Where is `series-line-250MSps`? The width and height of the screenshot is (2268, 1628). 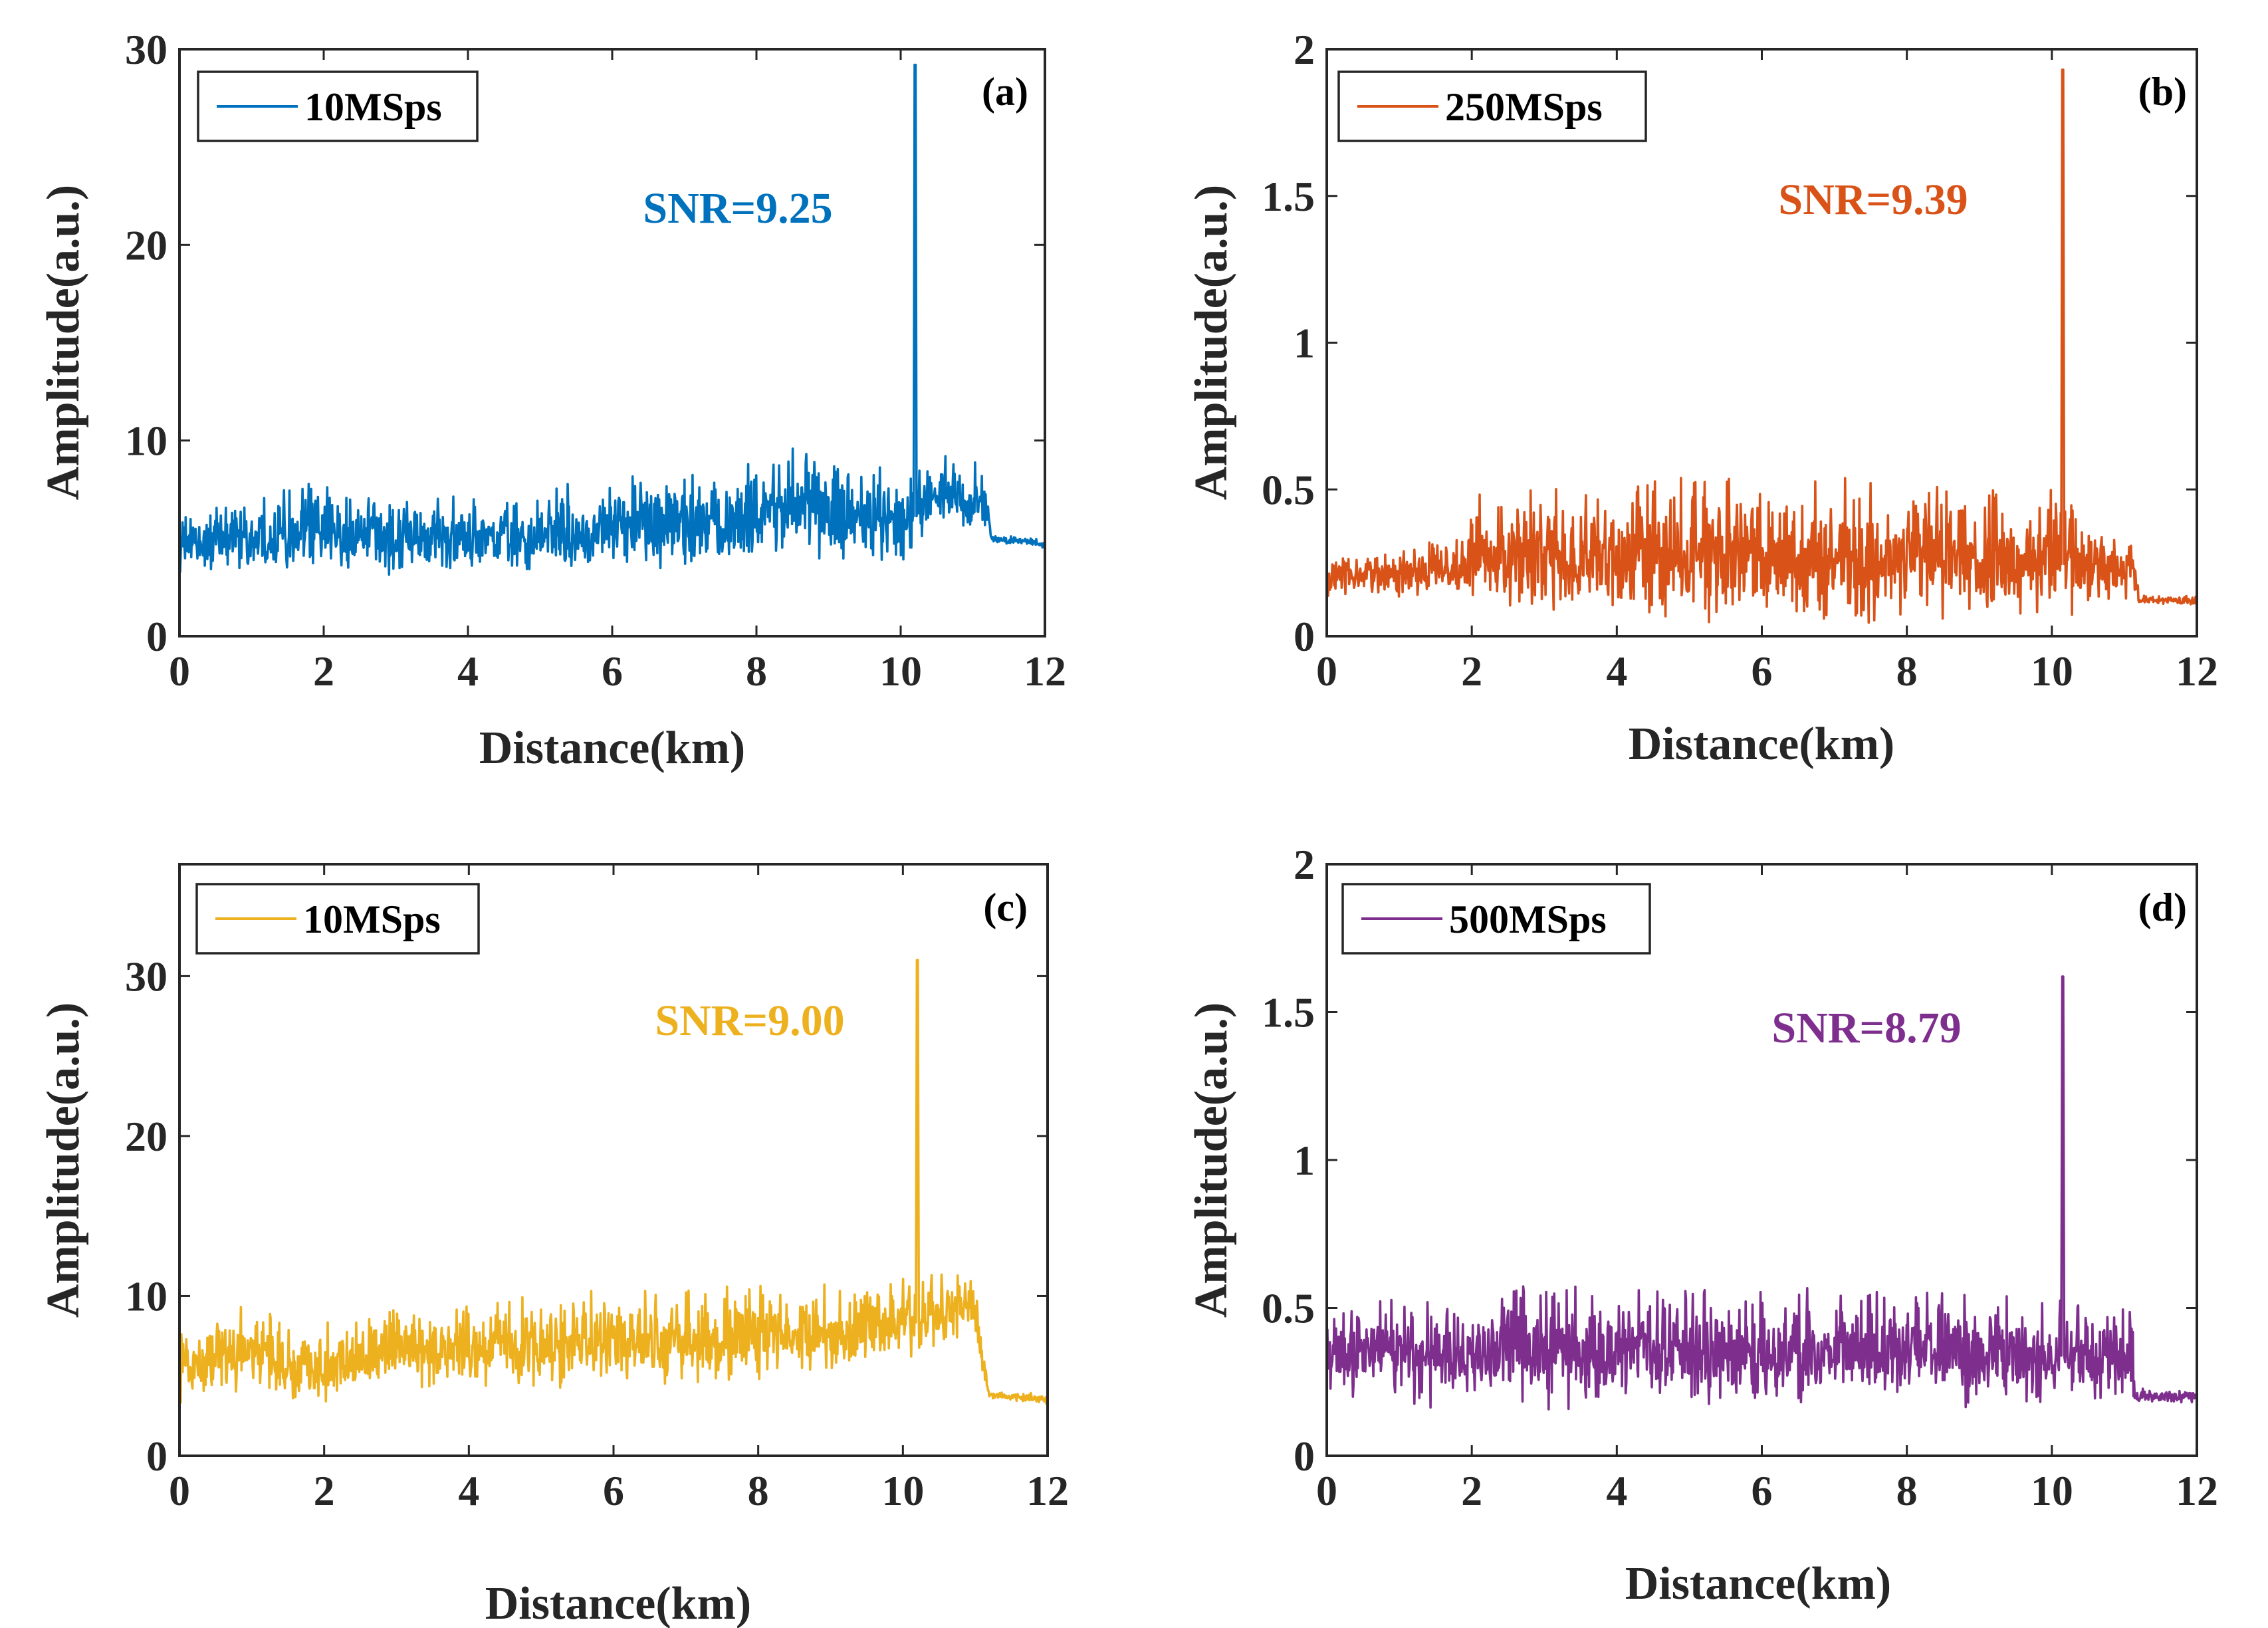
series-line-250MSps is located at coordinates (1762, 352).